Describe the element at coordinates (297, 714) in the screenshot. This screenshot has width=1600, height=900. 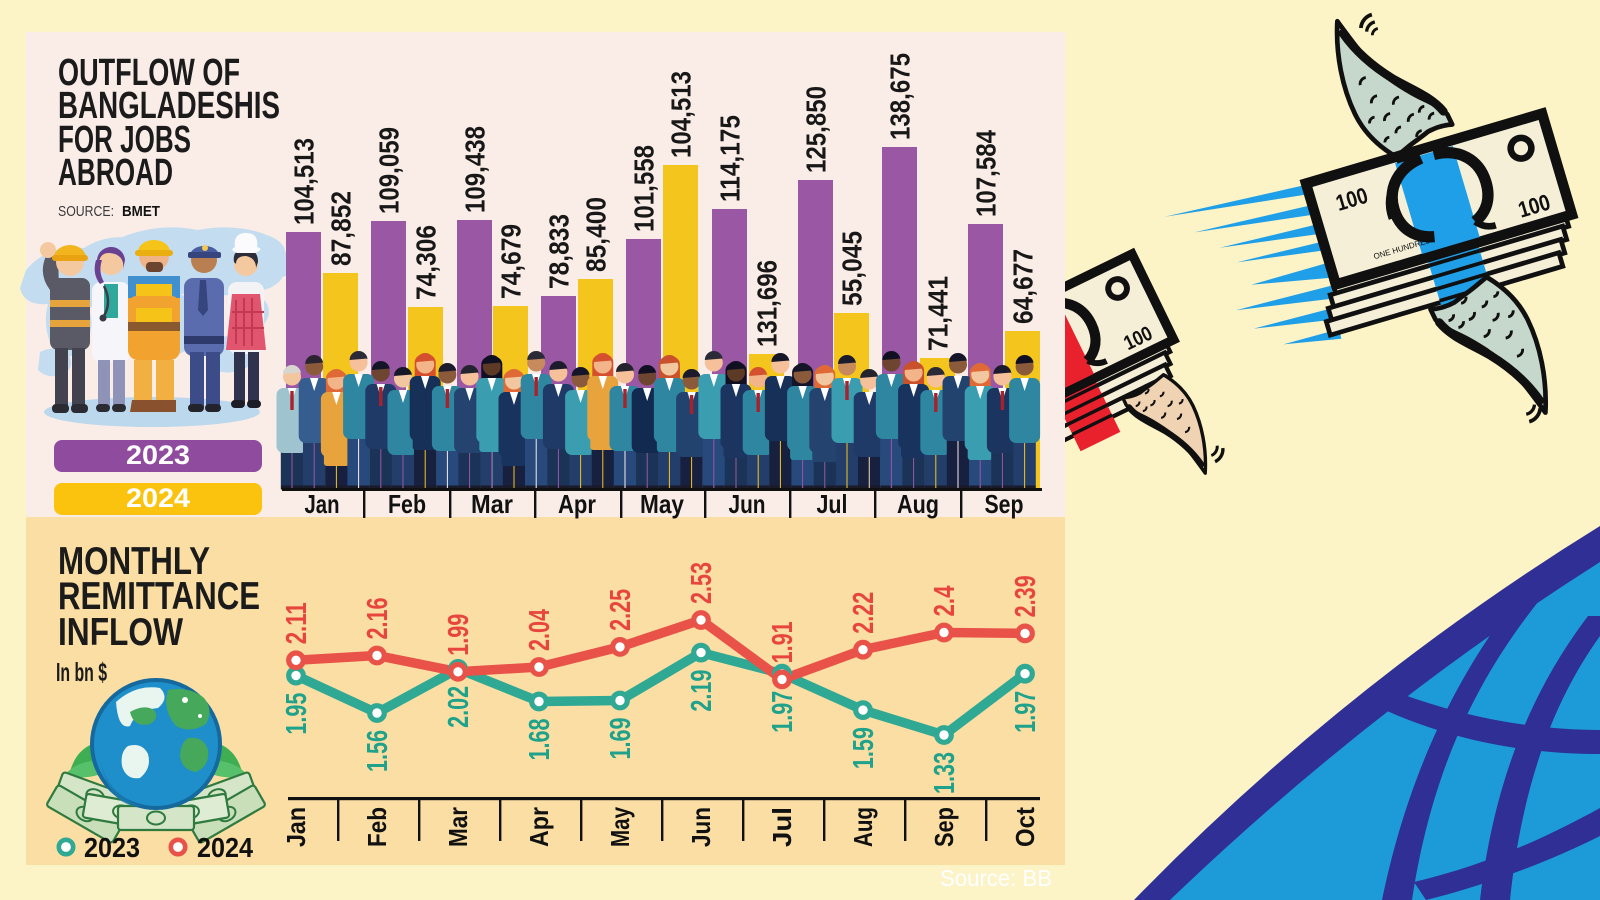
I see `svg-text: 1.95` at that location.